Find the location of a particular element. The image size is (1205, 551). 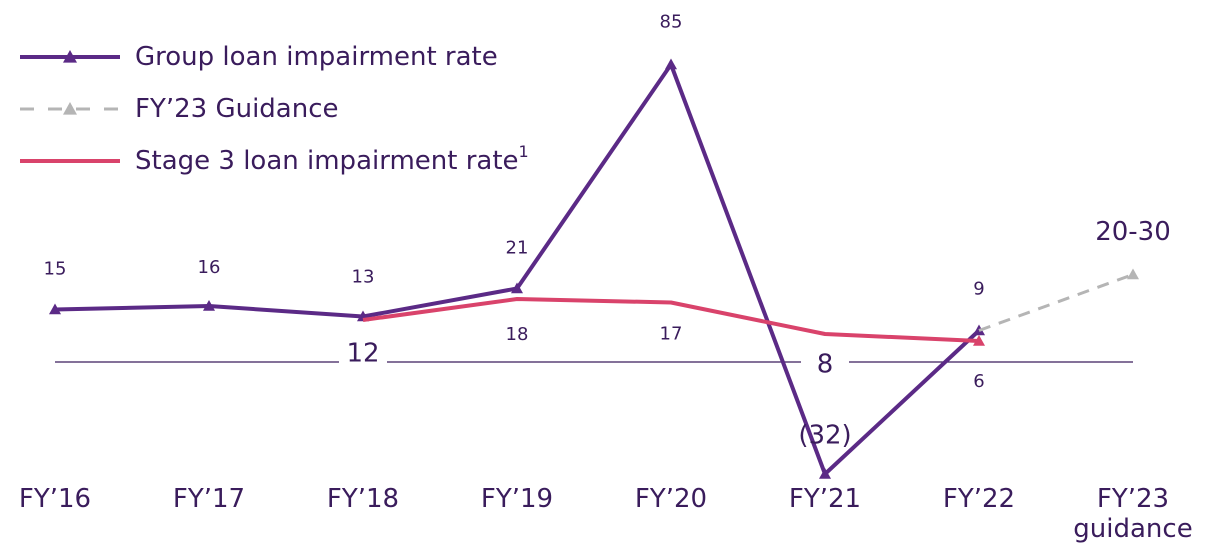

data-label: 18 is located at coordinates (517, 334).